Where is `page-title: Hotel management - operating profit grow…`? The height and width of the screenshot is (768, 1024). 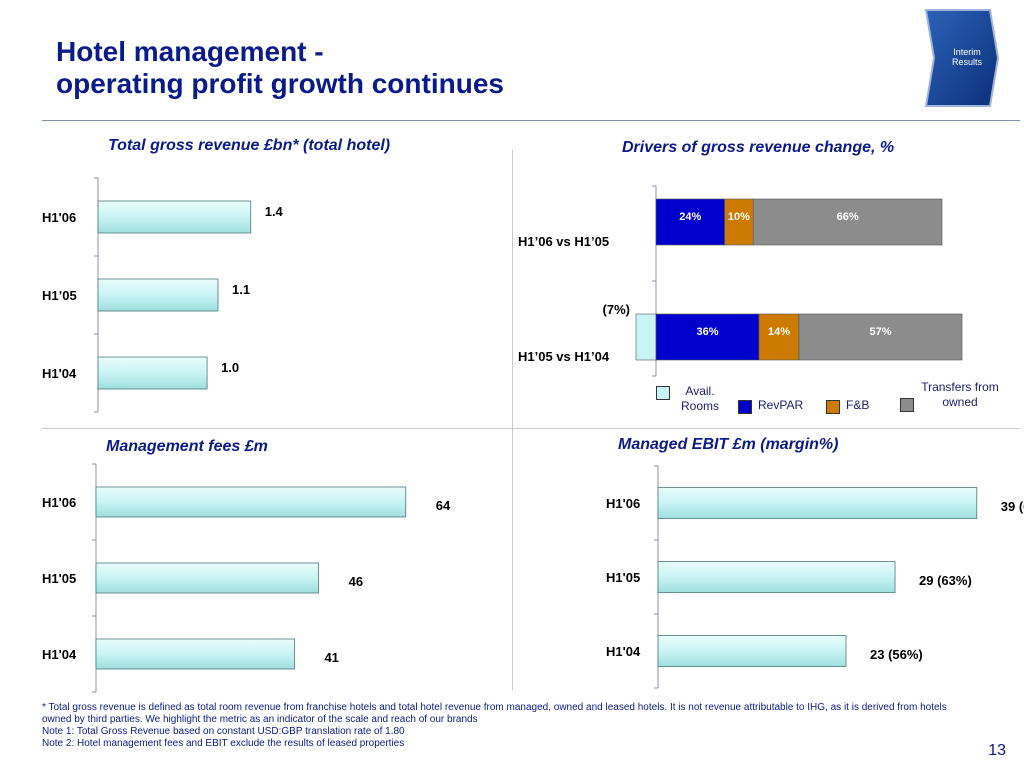
page-title: Hotel management - operating profit grow… is located at coordinates (406, 67).